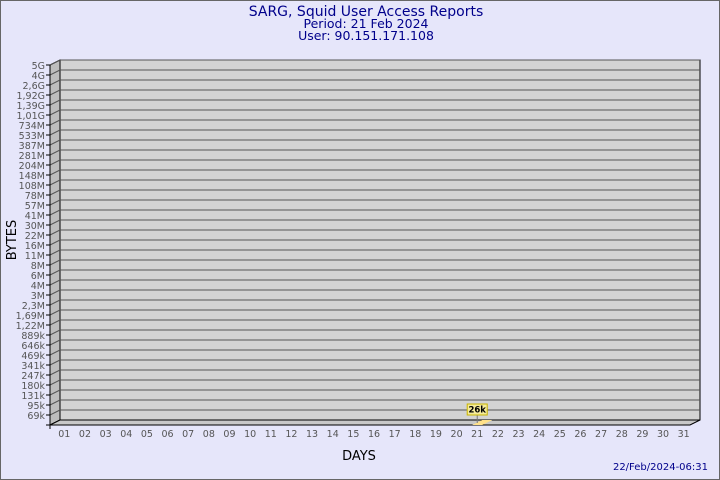 This screenshot has width=720, height=480. What do you see at coordinates (660, 467) in the screenshot?
I see `timestamp: 22/Feb/2024-06:31` at bounding box center [660, 467].